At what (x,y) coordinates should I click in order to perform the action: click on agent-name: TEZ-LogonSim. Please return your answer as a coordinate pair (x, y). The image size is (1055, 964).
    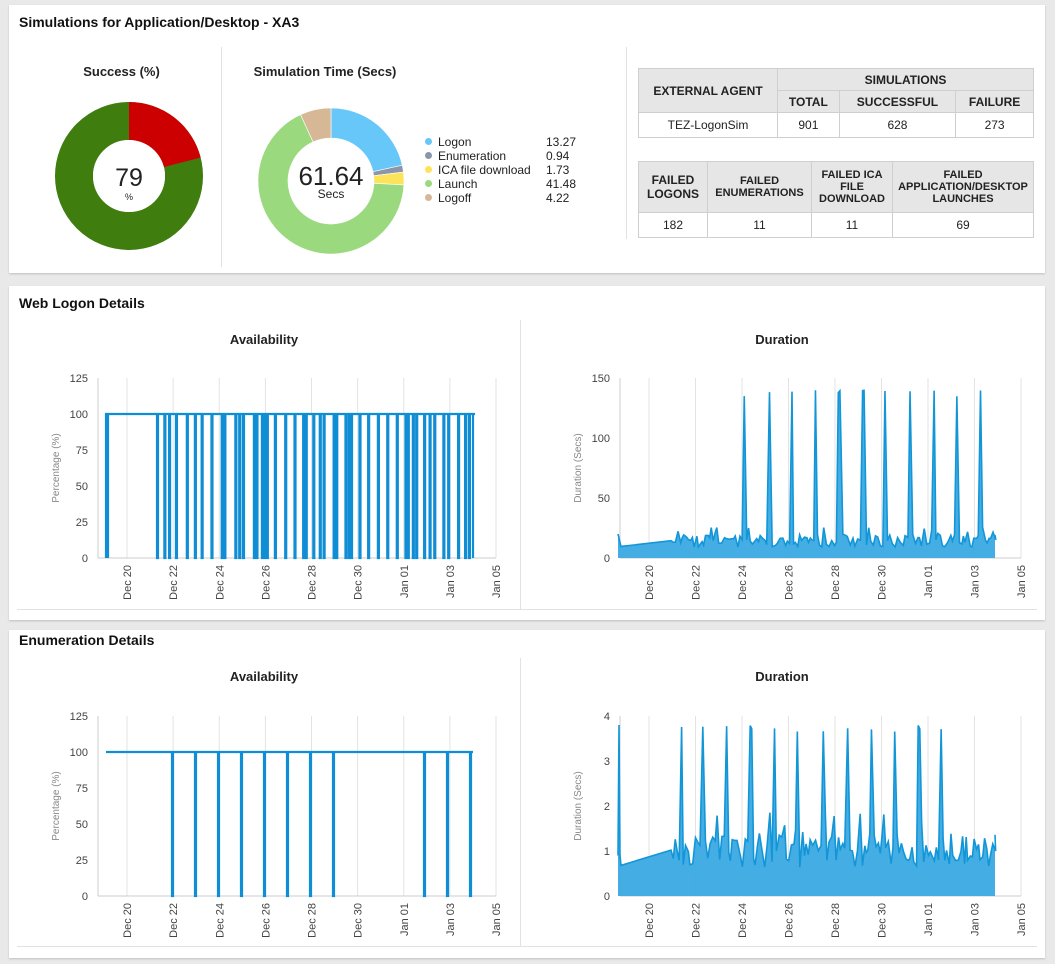
    Looking at the image, I should click on (708, 125).